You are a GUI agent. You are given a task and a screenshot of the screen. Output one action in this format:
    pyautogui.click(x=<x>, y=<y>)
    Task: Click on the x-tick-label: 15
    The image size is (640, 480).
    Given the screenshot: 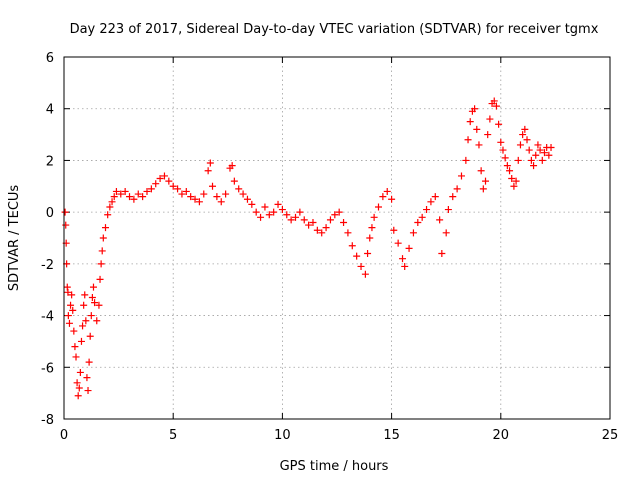 What is the action you would take?
    pyautogui.click(x=391, y=435)
    